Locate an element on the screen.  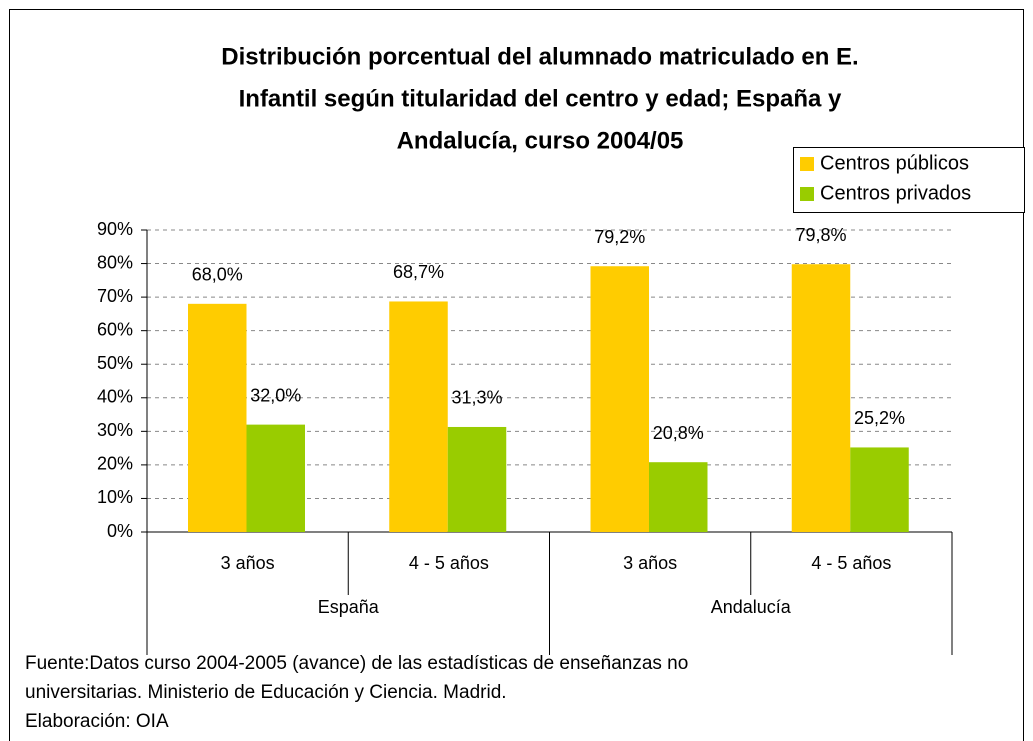
data-label: 79,2% is located at coordinates (619, 237).